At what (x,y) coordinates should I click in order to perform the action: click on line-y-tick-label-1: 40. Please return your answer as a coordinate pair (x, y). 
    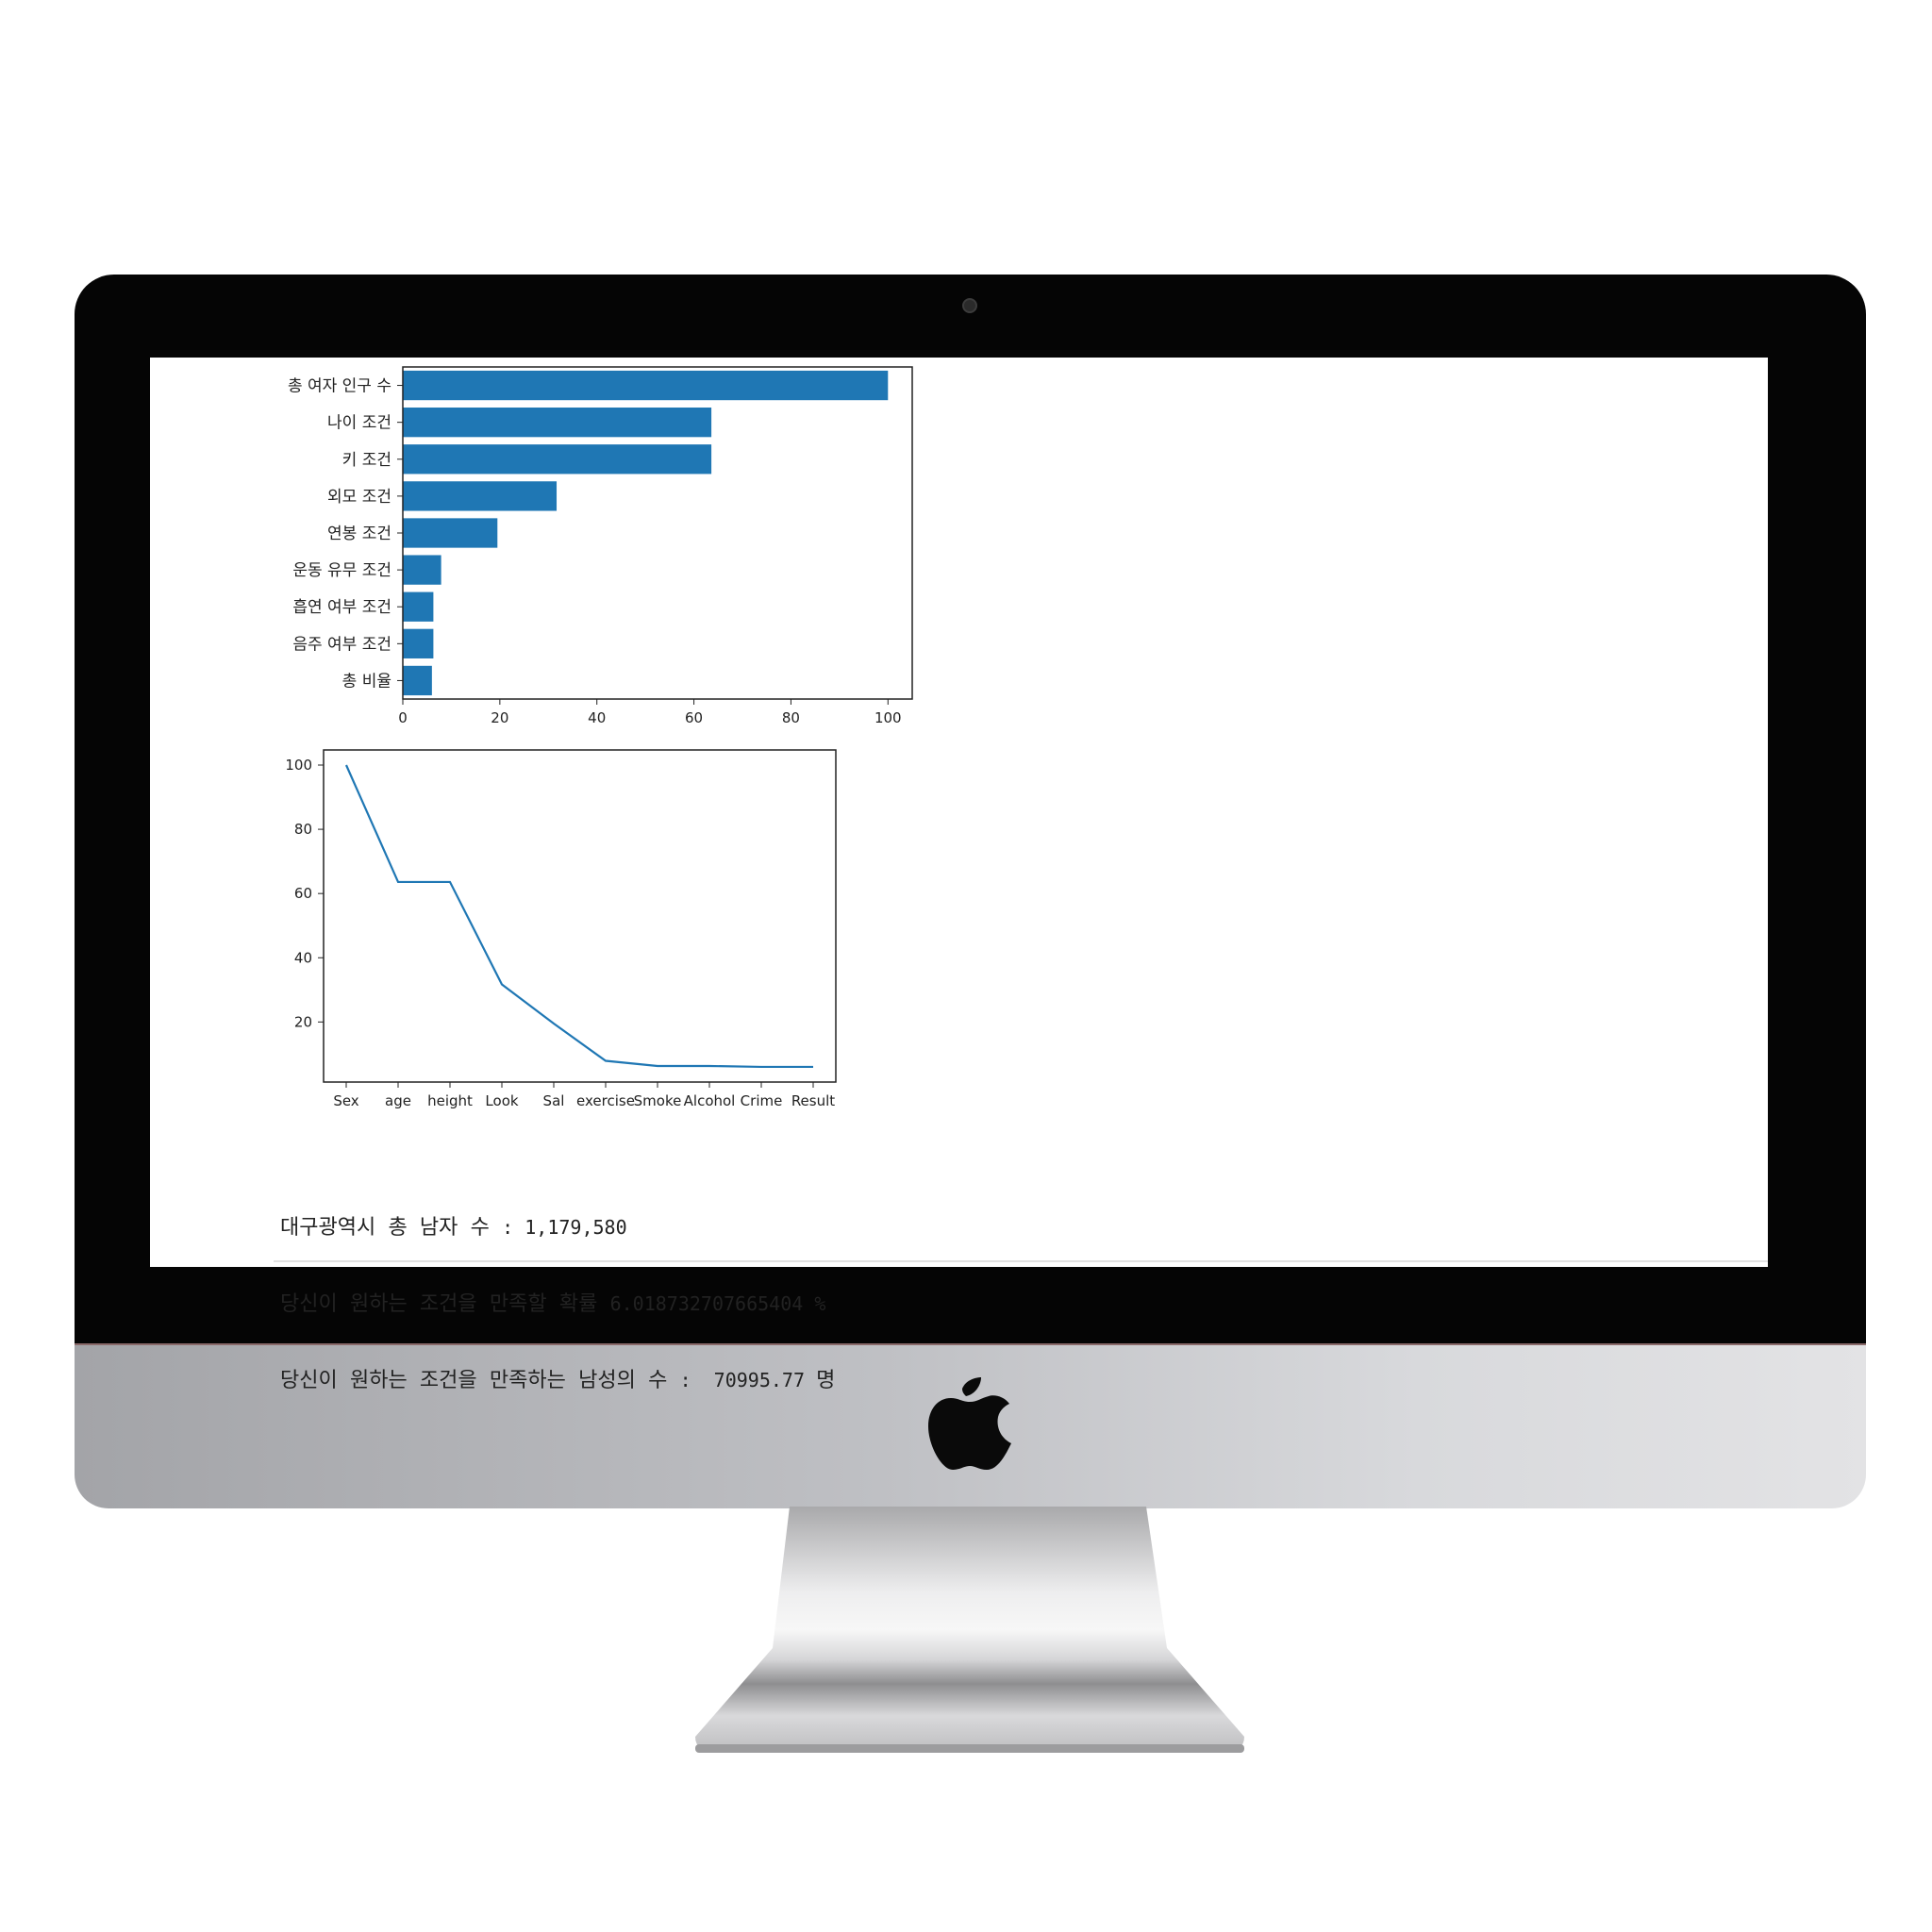
    Looking at the image, I should click on (303, 958).